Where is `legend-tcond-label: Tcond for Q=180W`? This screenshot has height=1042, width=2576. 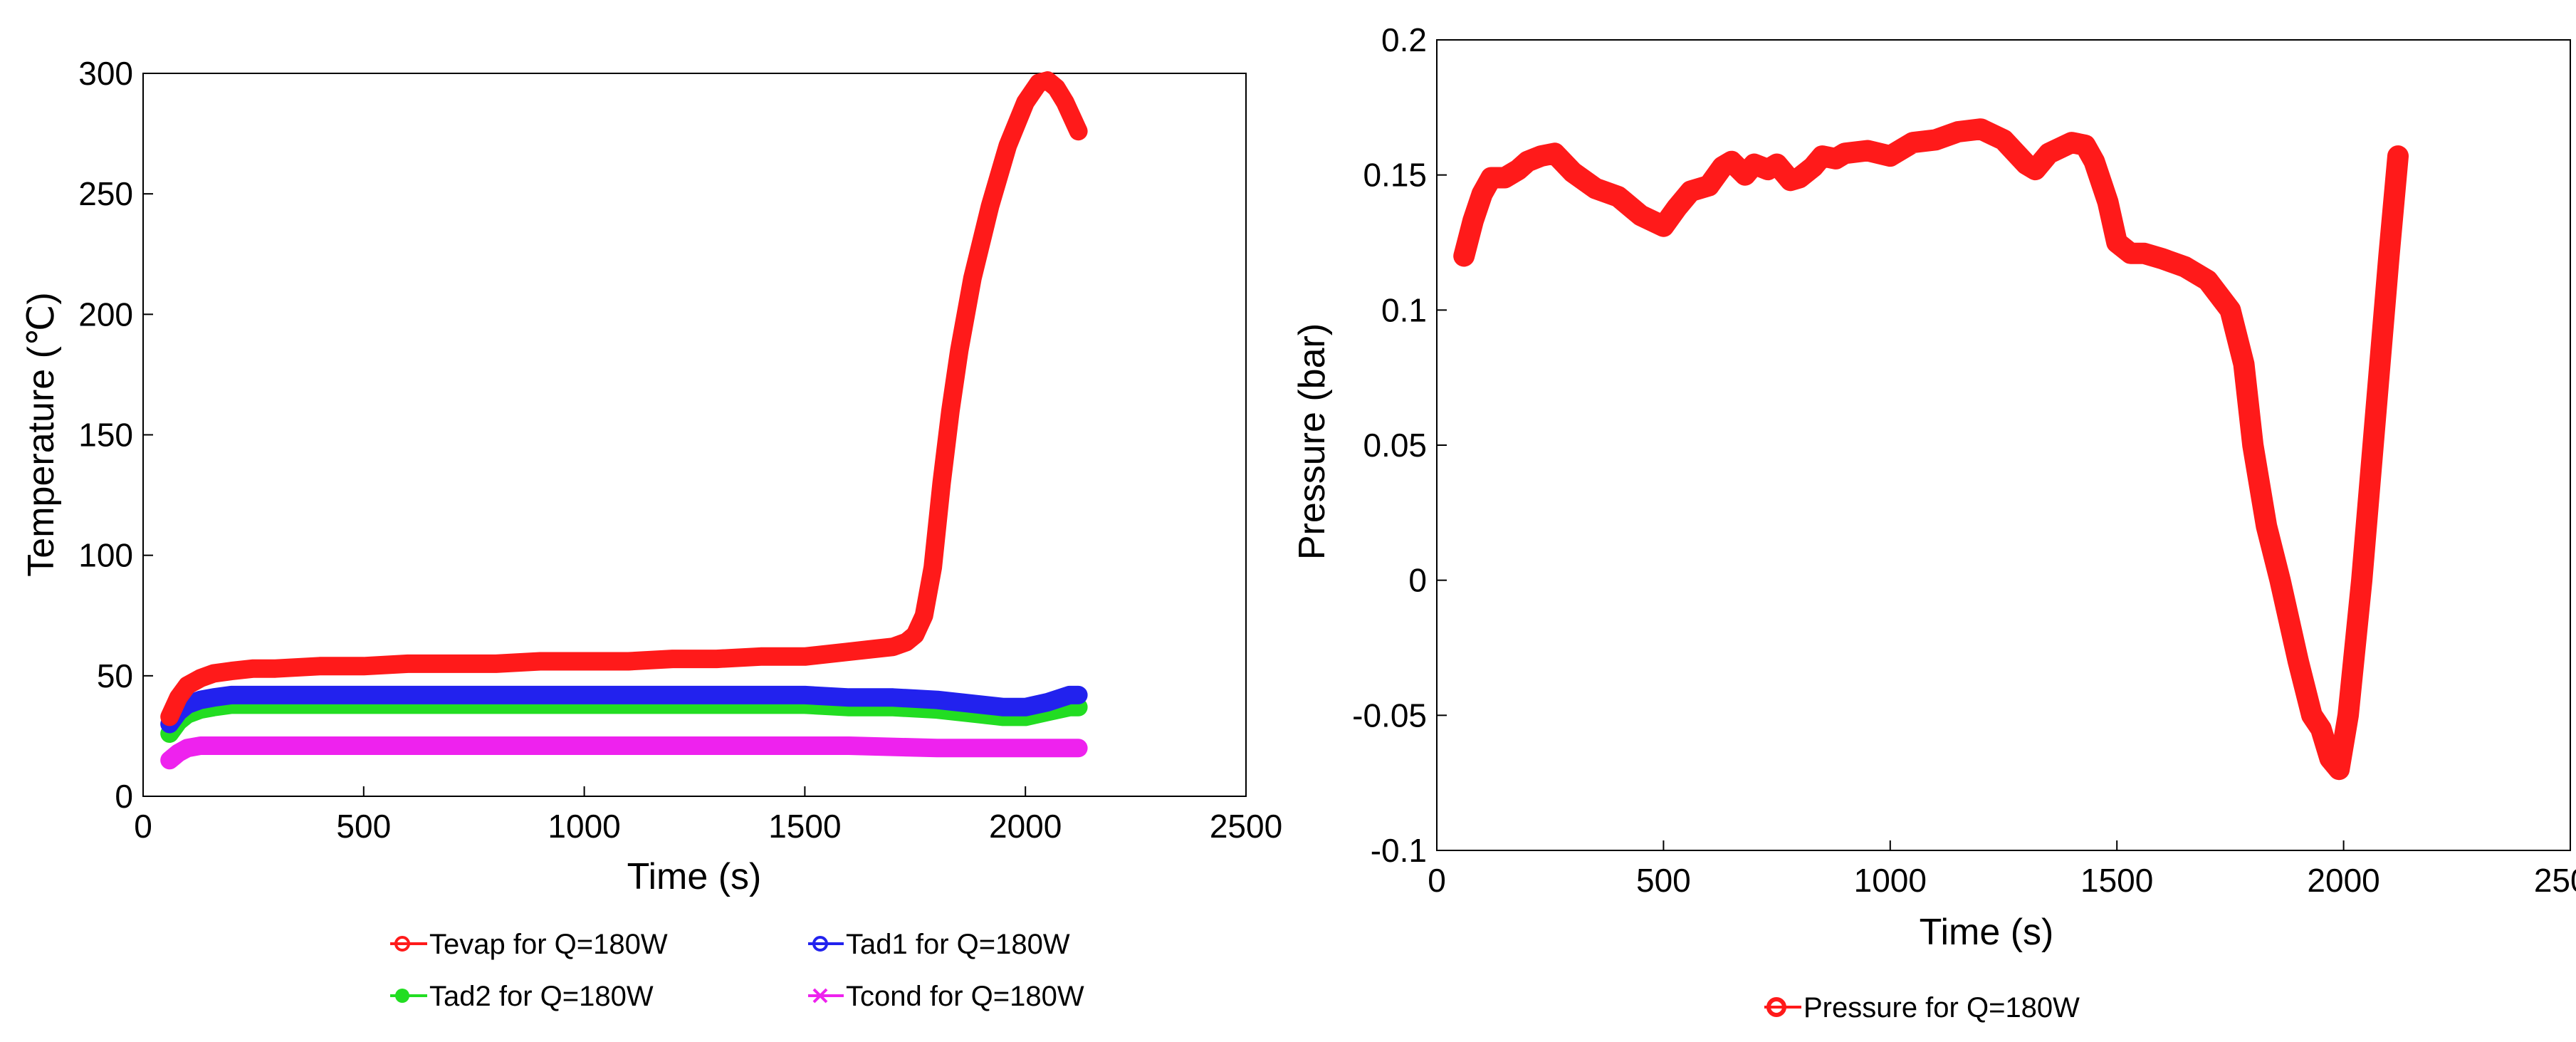 legend-tcond-label: Tcond for Q=180W is located at coordinates (965, 996).